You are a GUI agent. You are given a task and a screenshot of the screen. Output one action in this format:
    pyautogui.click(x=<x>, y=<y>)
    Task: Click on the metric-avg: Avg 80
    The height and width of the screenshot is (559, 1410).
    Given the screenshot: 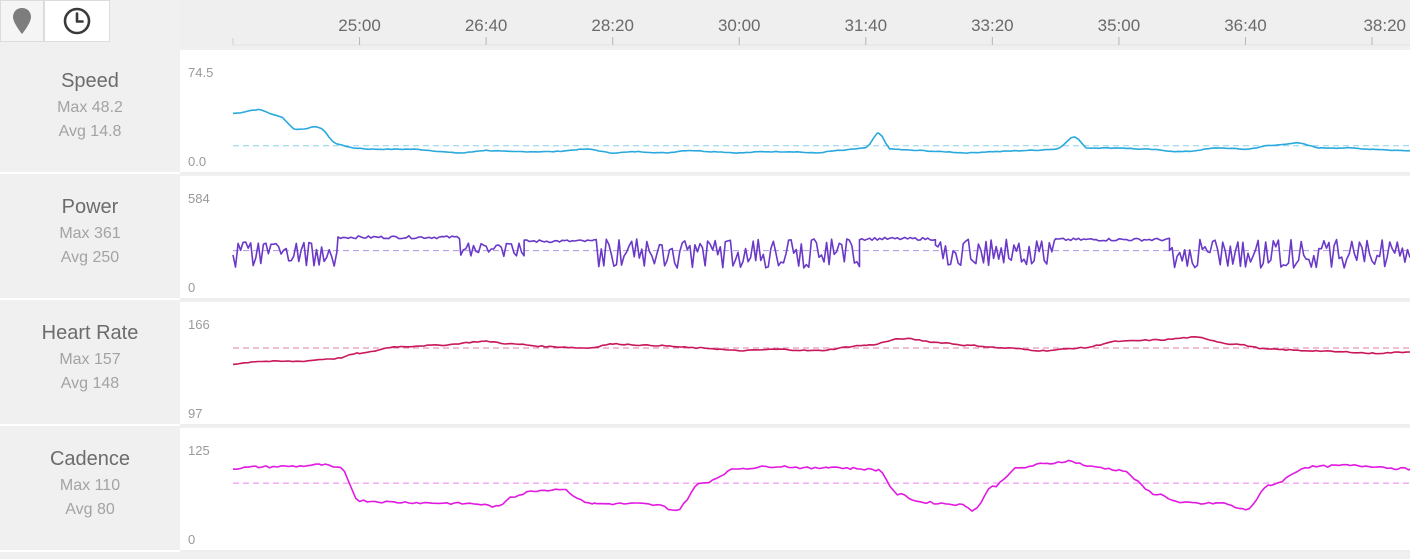 What is the action you would take?
    pyautogui.click(x=90, y=509)
    